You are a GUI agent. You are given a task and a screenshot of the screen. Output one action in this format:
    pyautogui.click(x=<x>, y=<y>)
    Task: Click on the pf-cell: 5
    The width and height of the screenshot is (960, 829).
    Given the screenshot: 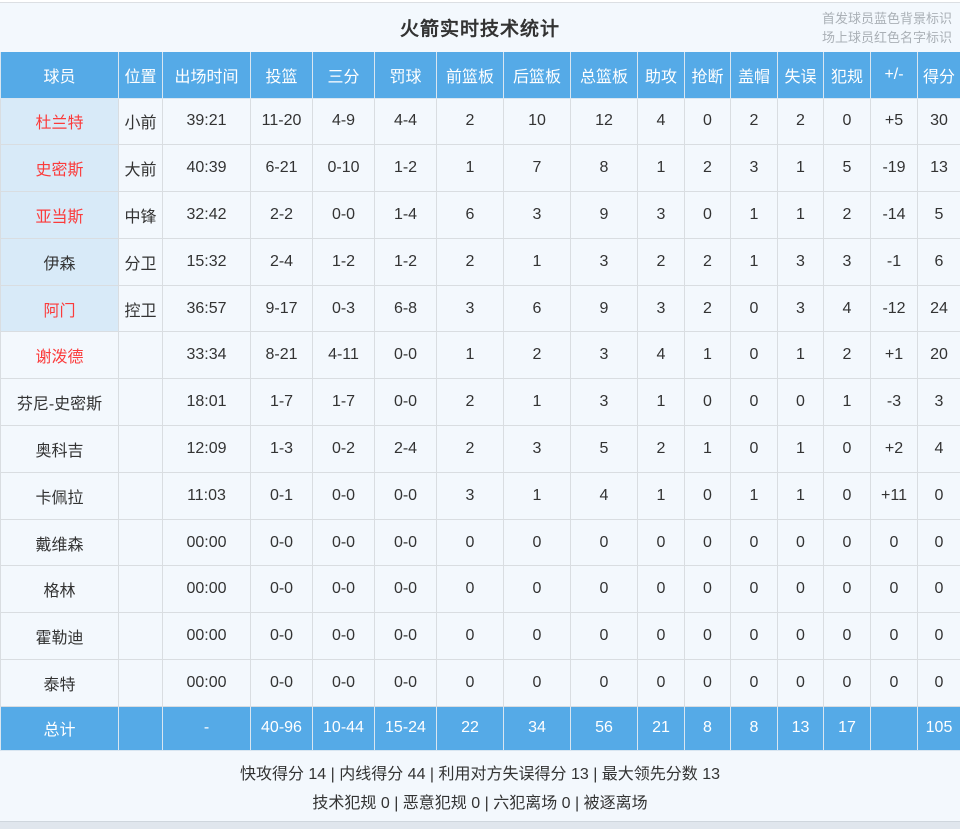 What is the action you would take?
    pyautogui.click(x=847, y=168)
    